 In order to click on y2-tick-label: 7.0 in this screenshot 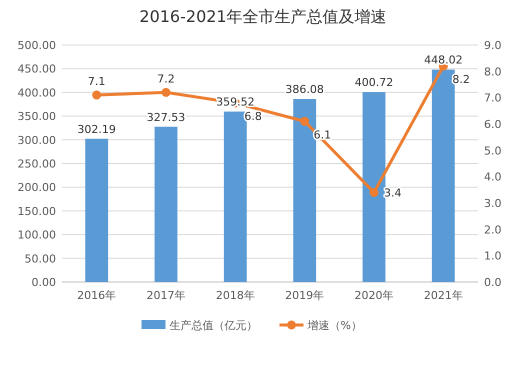, I will do `click(493, 98)`.